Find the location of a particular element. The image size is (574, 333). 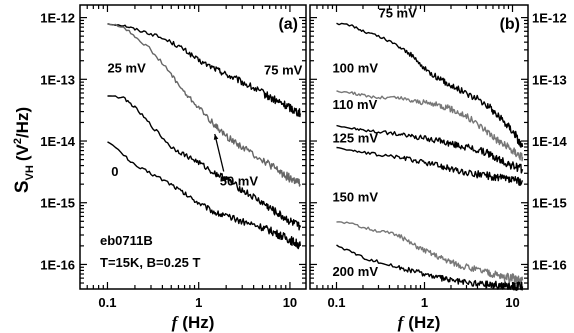

y-axis-title-text: SVH (V2/Hz) is located at coordinates (24, 150).